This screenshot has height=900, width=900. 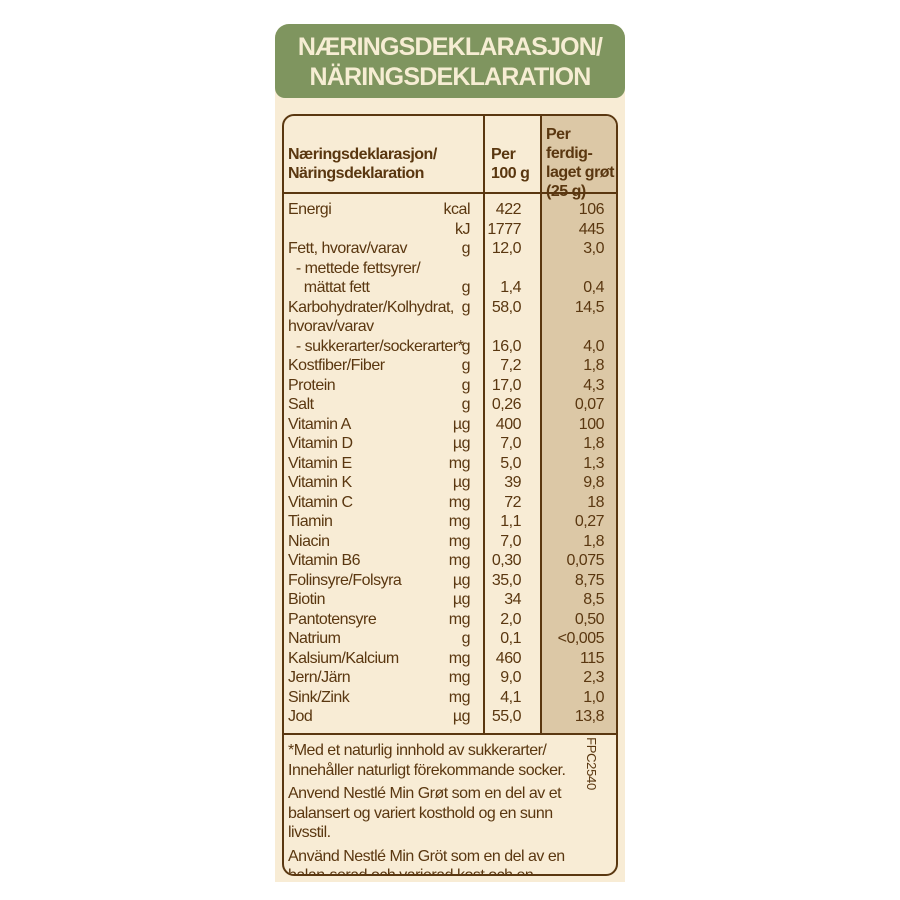 What do you see at coordinates (510, 463) in the screenshot?
I see `value-per-100g: 5,0` at bounding box center [510, 463].